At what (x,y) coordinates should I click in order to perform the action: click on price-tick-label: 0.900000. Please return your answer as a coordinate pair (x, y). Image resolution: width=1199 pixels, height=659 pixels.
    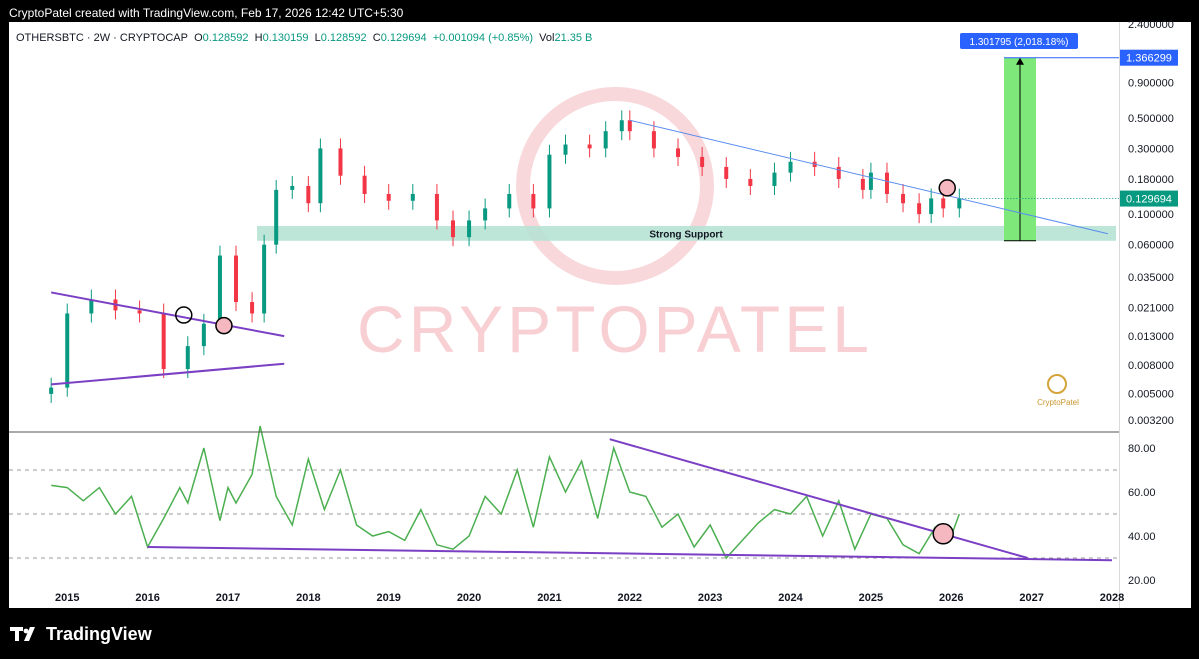
    Looking at the image, I should click on (1151, 84).